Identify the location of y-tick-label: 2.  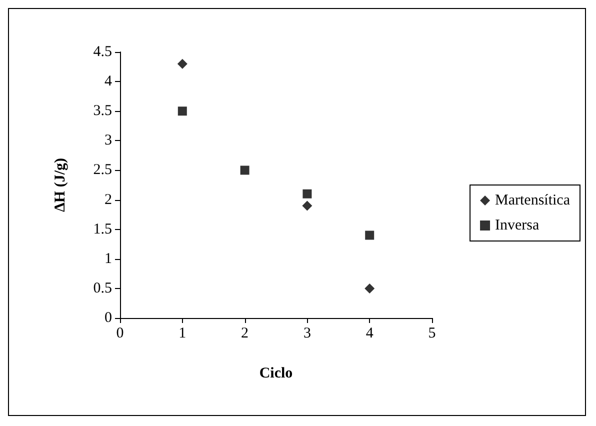
(108, 200).